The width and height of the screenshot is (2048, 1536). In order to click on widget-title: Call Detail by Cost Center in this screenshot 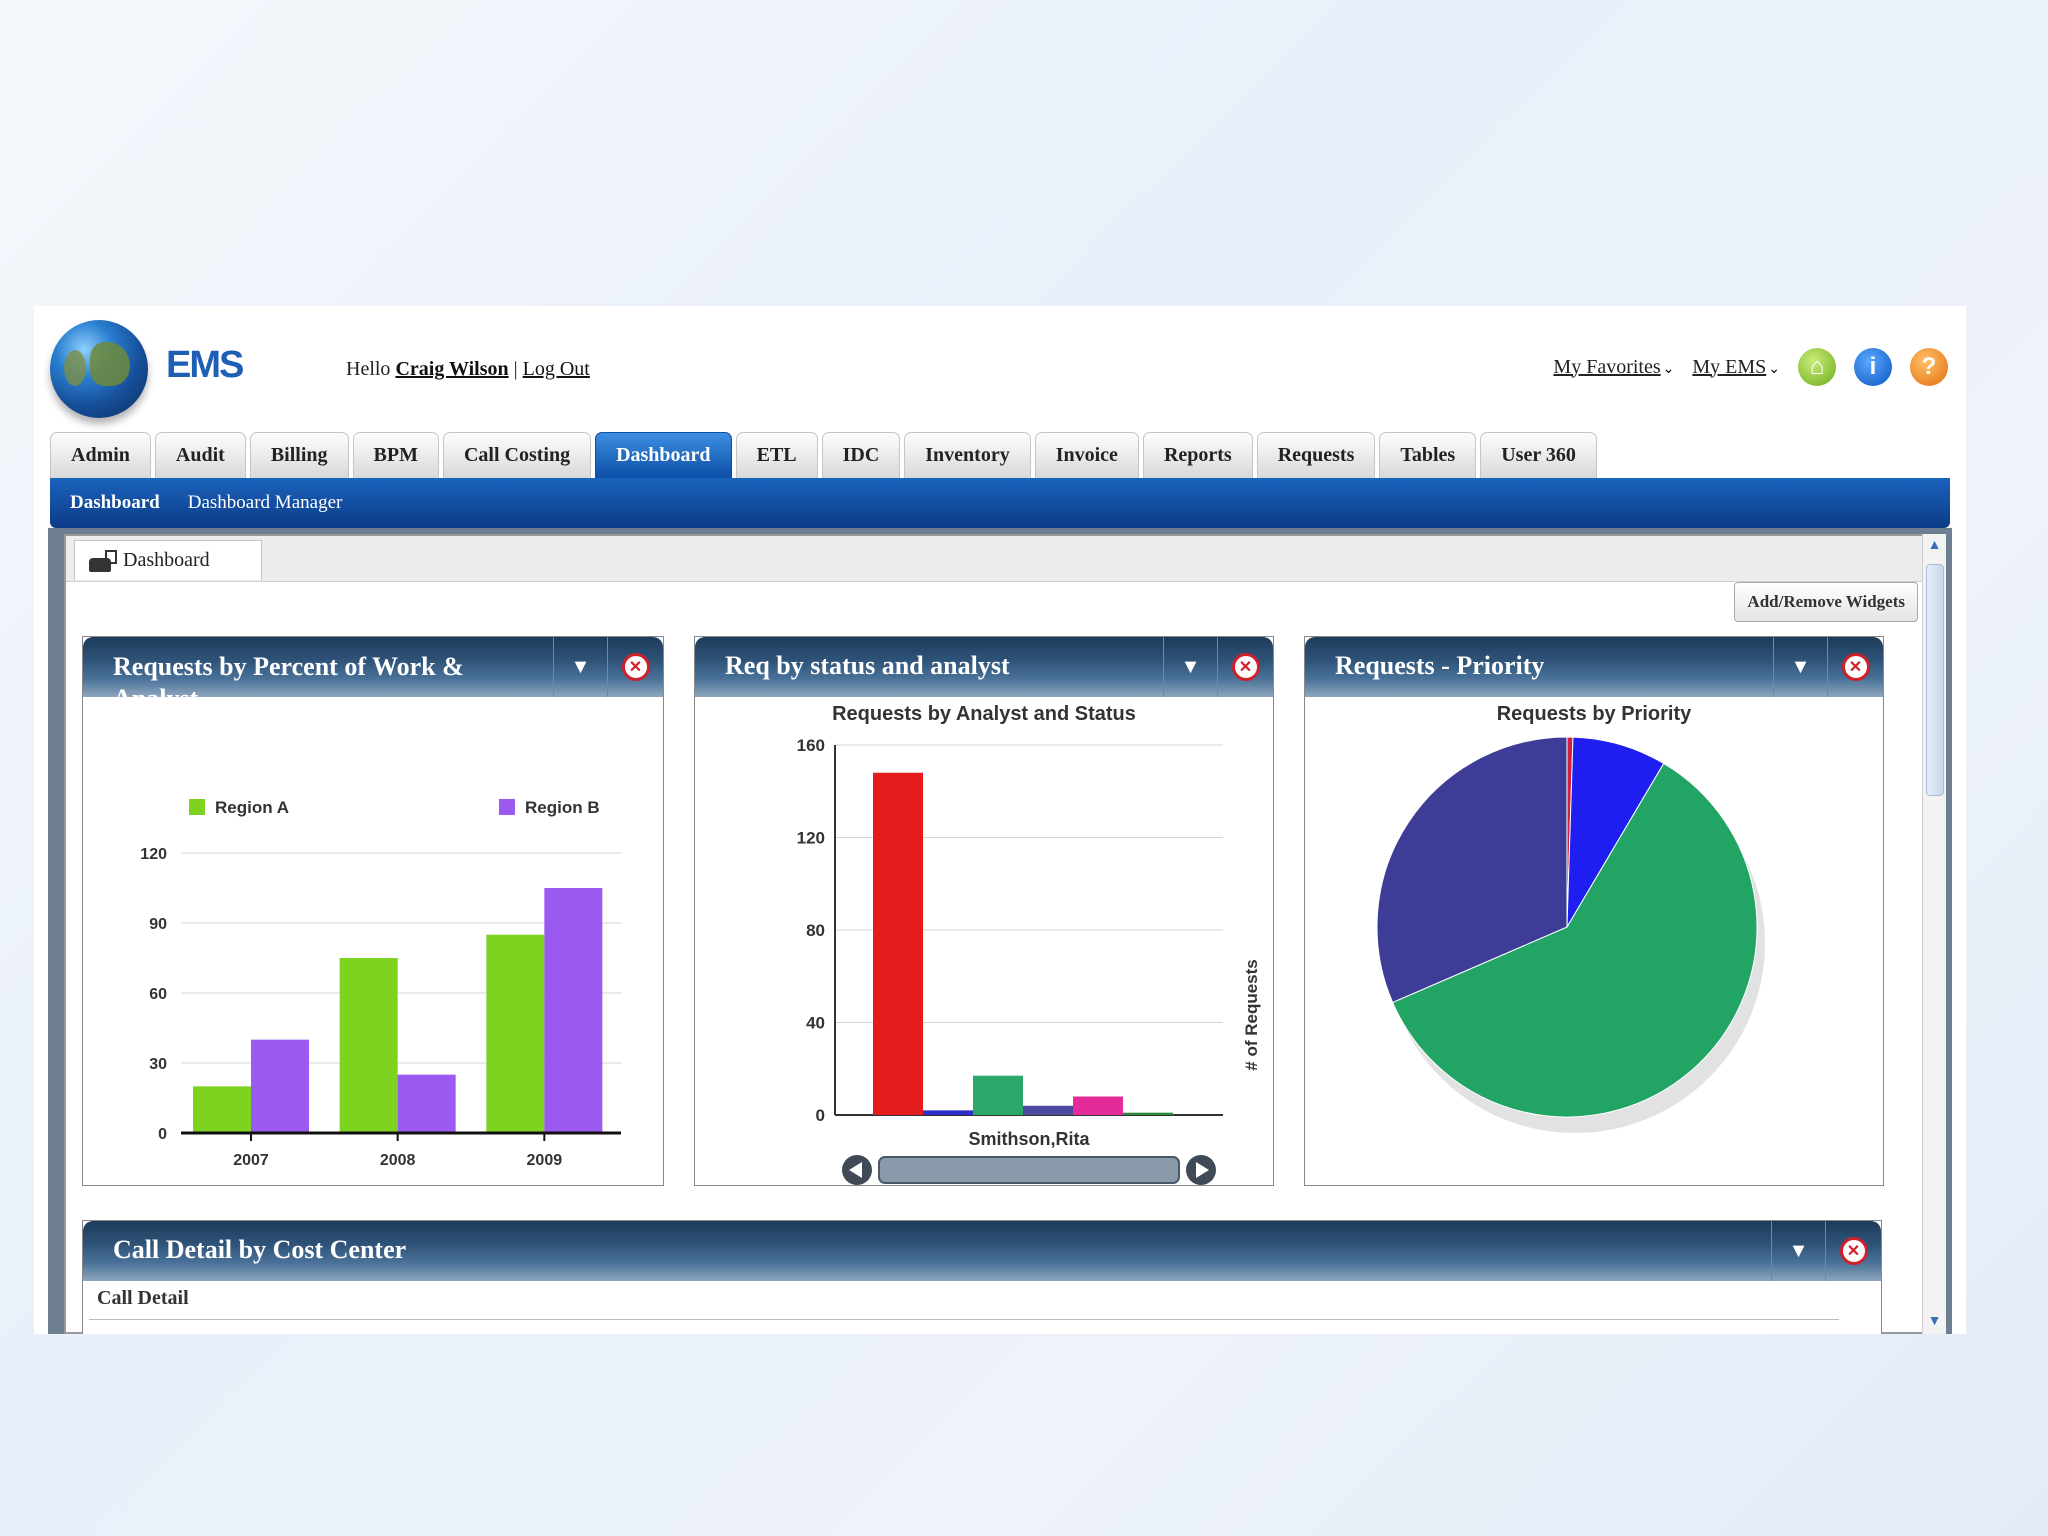, I will do `click(260, 1249)`.